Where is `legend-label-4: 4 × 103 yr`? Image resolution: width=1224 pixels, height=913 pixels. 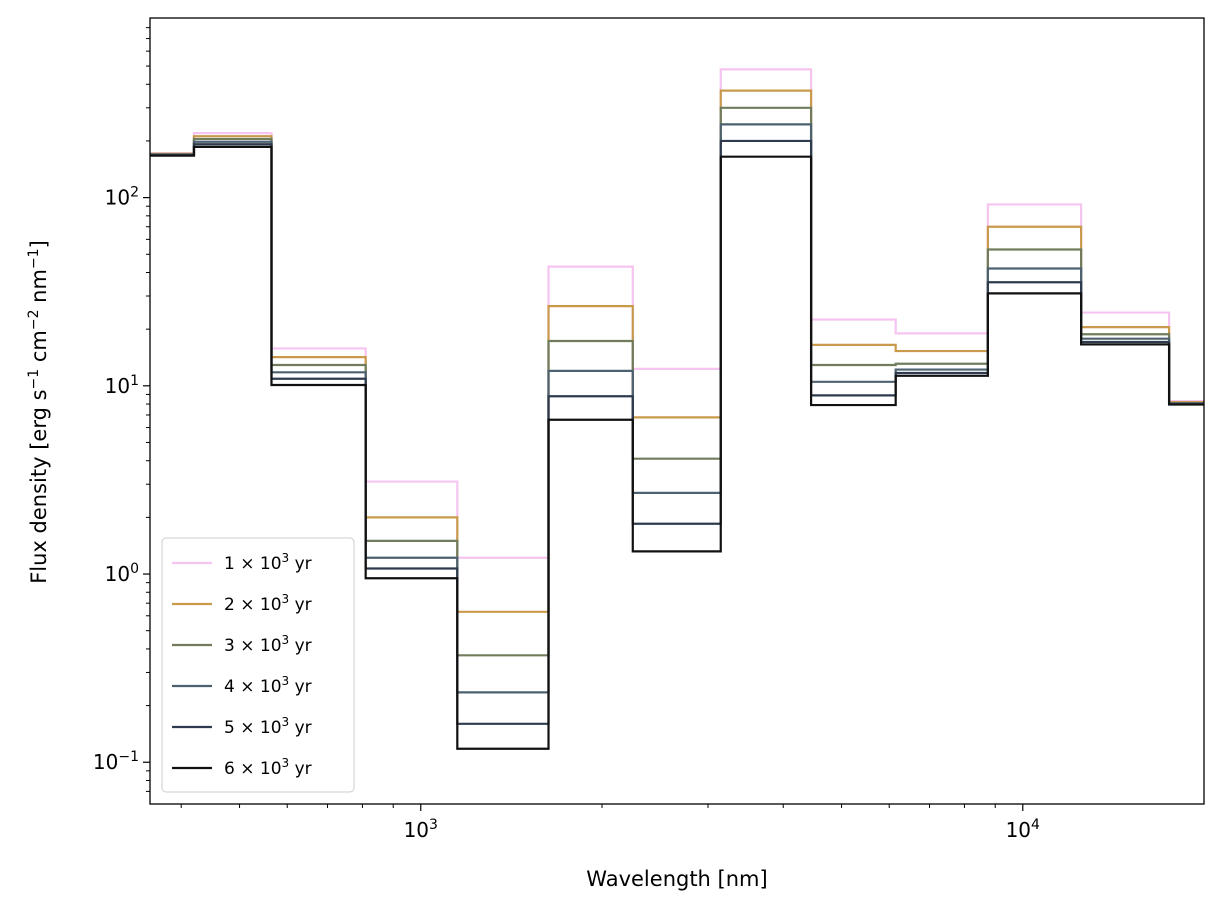 legend-label-4: 4 × 103 yr is located at coordinates (268, 685).